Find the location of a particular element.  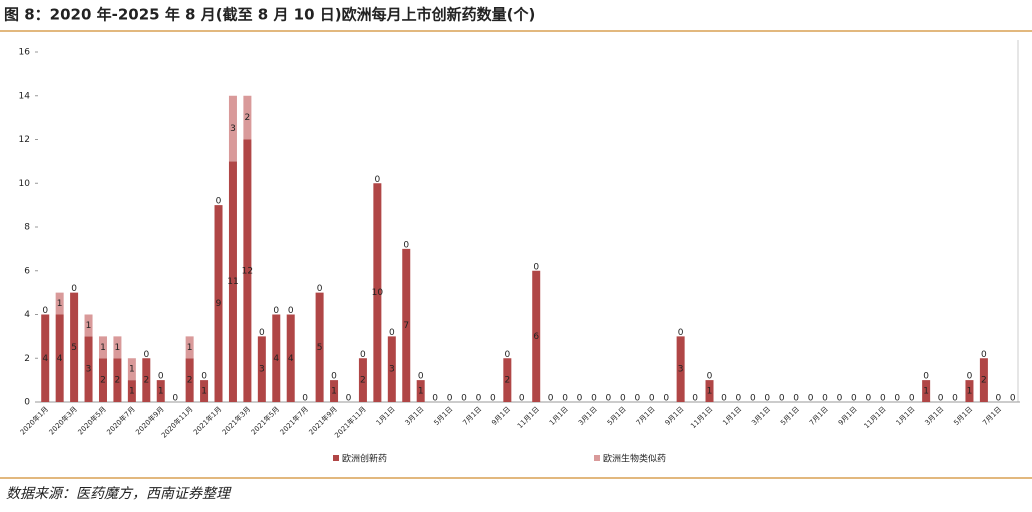

x-tick-label: 2020年9月 is located at coordinates (150, 420).